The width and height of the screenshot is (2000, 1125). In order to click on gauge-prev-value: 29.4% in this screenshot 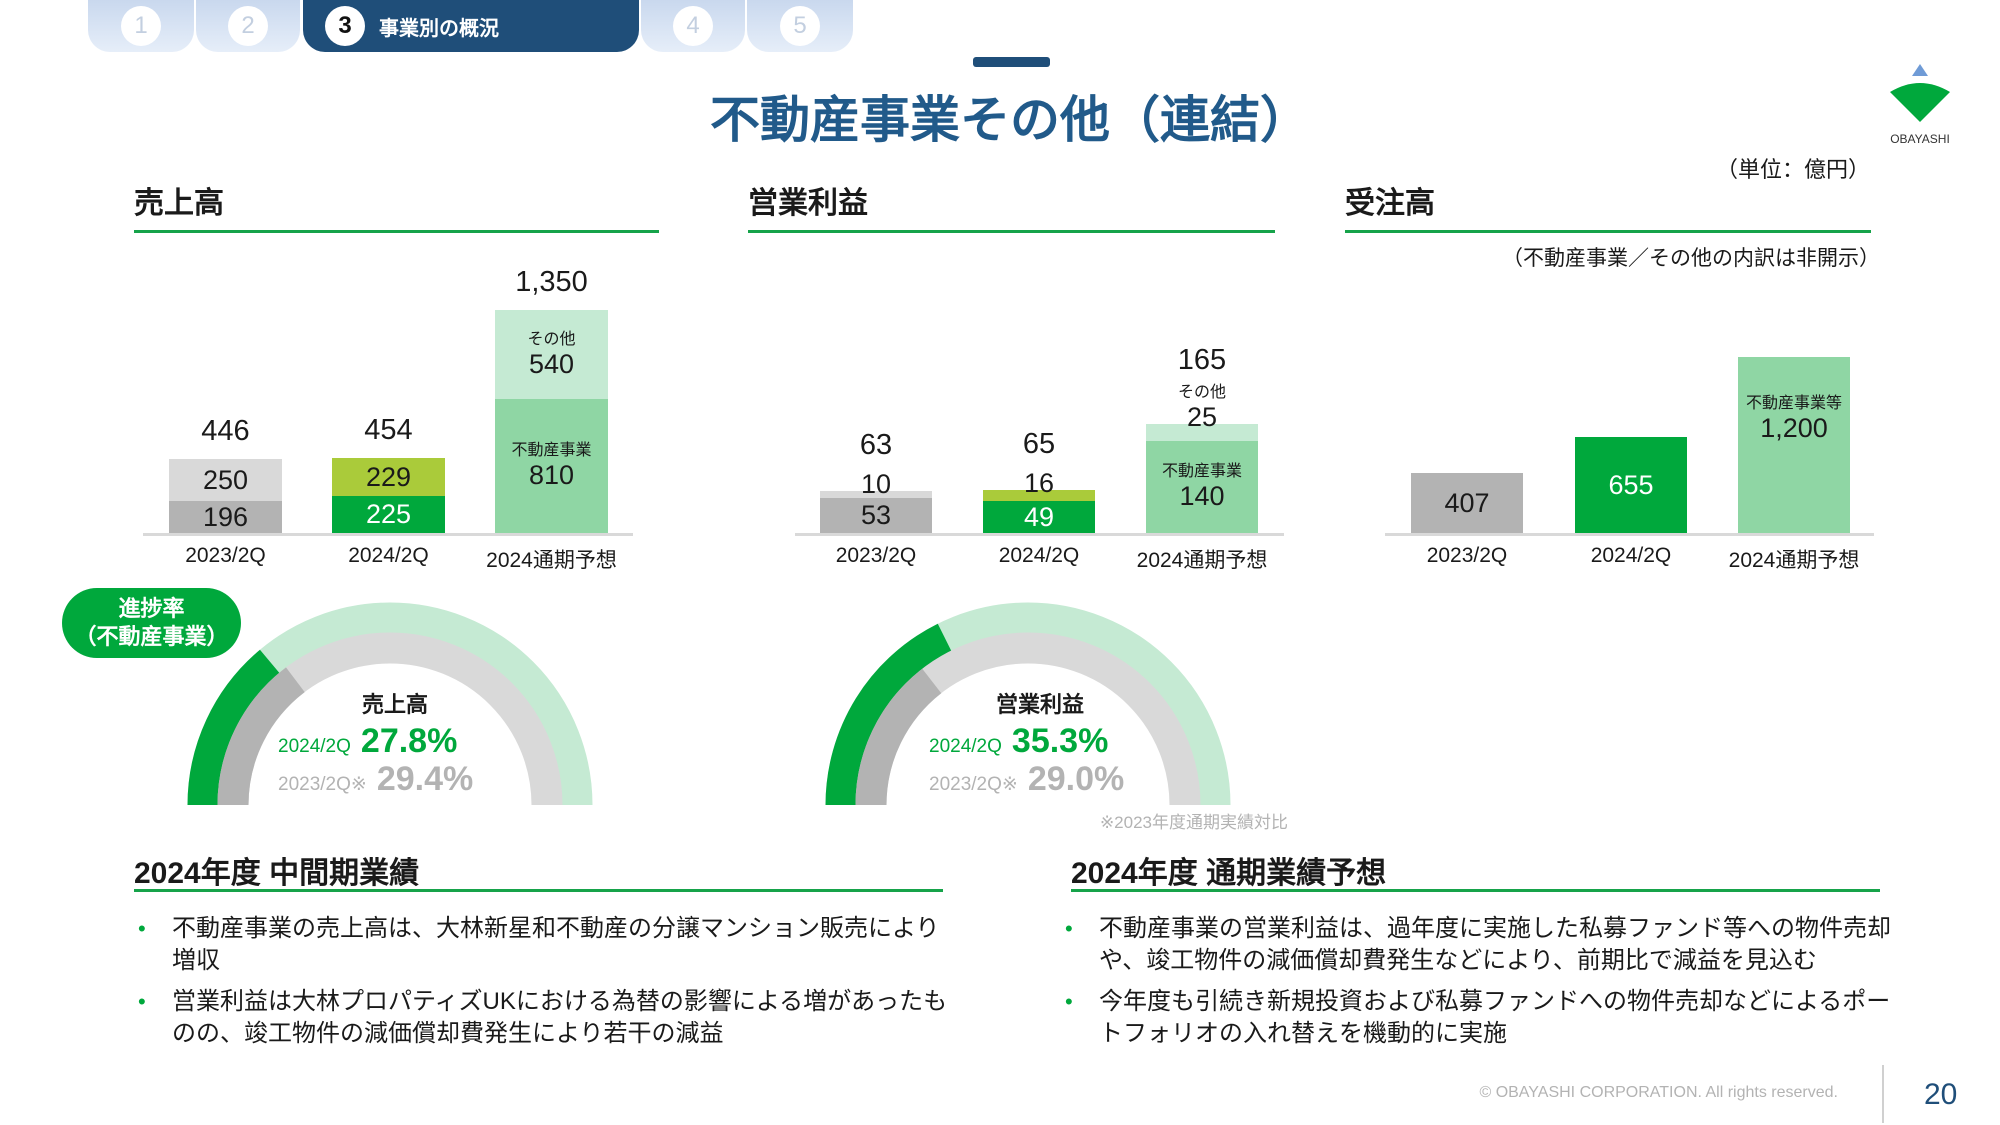, I will do `click(425, 779)`.